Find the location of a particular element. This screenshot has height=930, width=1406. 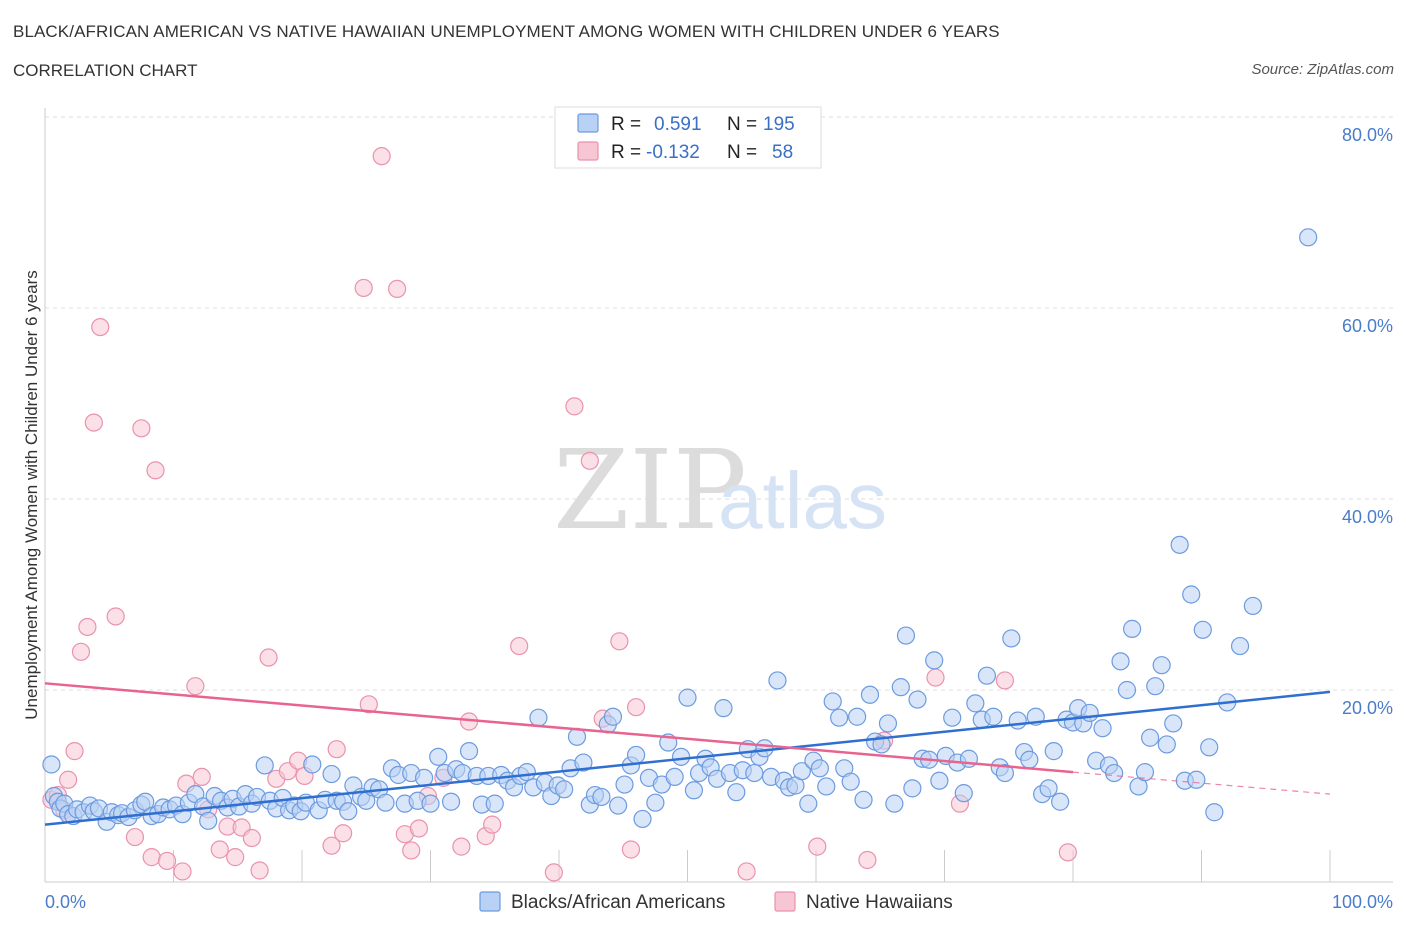

correlation-legend: R = 0.591 N = 195 R = -0.132 N = 58 is located at coordinates (688, 137).